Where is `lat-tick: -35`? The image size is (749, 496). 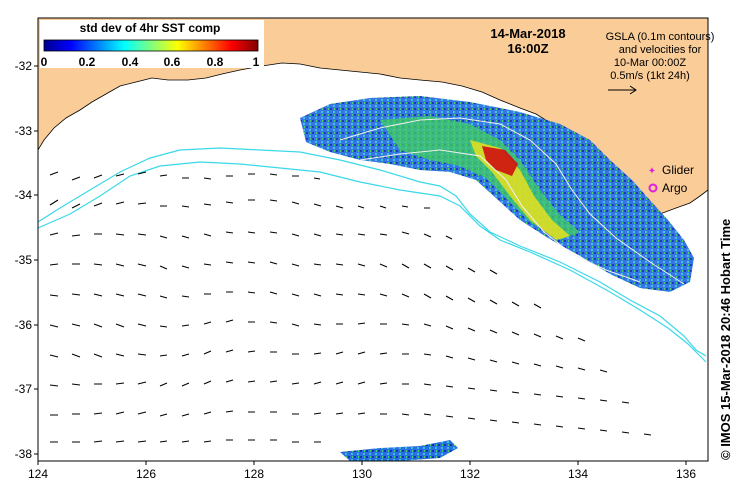 lat-tick: -35 is located at coordinates (24, 260).